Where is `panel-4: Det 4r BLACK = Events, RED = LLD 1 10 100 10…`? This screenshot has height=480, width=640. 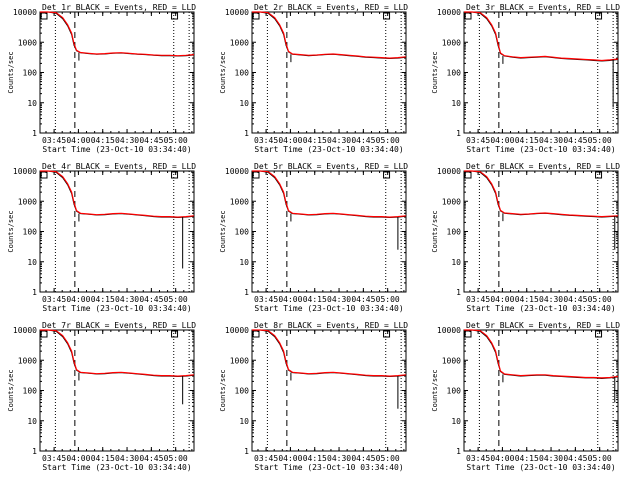 panel-4: Det 4r BLACK = Events, RED = LLD 1 10 100 10… is located at coordinates (101, 237).